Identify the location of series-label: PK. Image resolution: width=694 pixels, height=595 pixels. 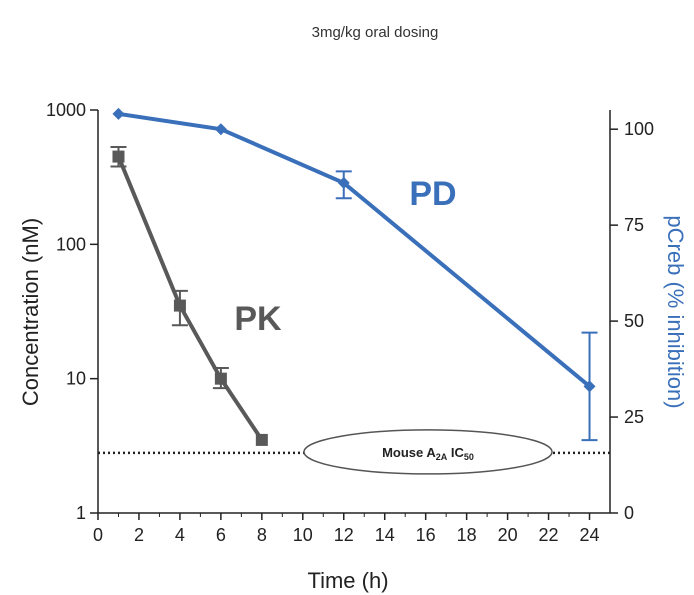
(258, 319).